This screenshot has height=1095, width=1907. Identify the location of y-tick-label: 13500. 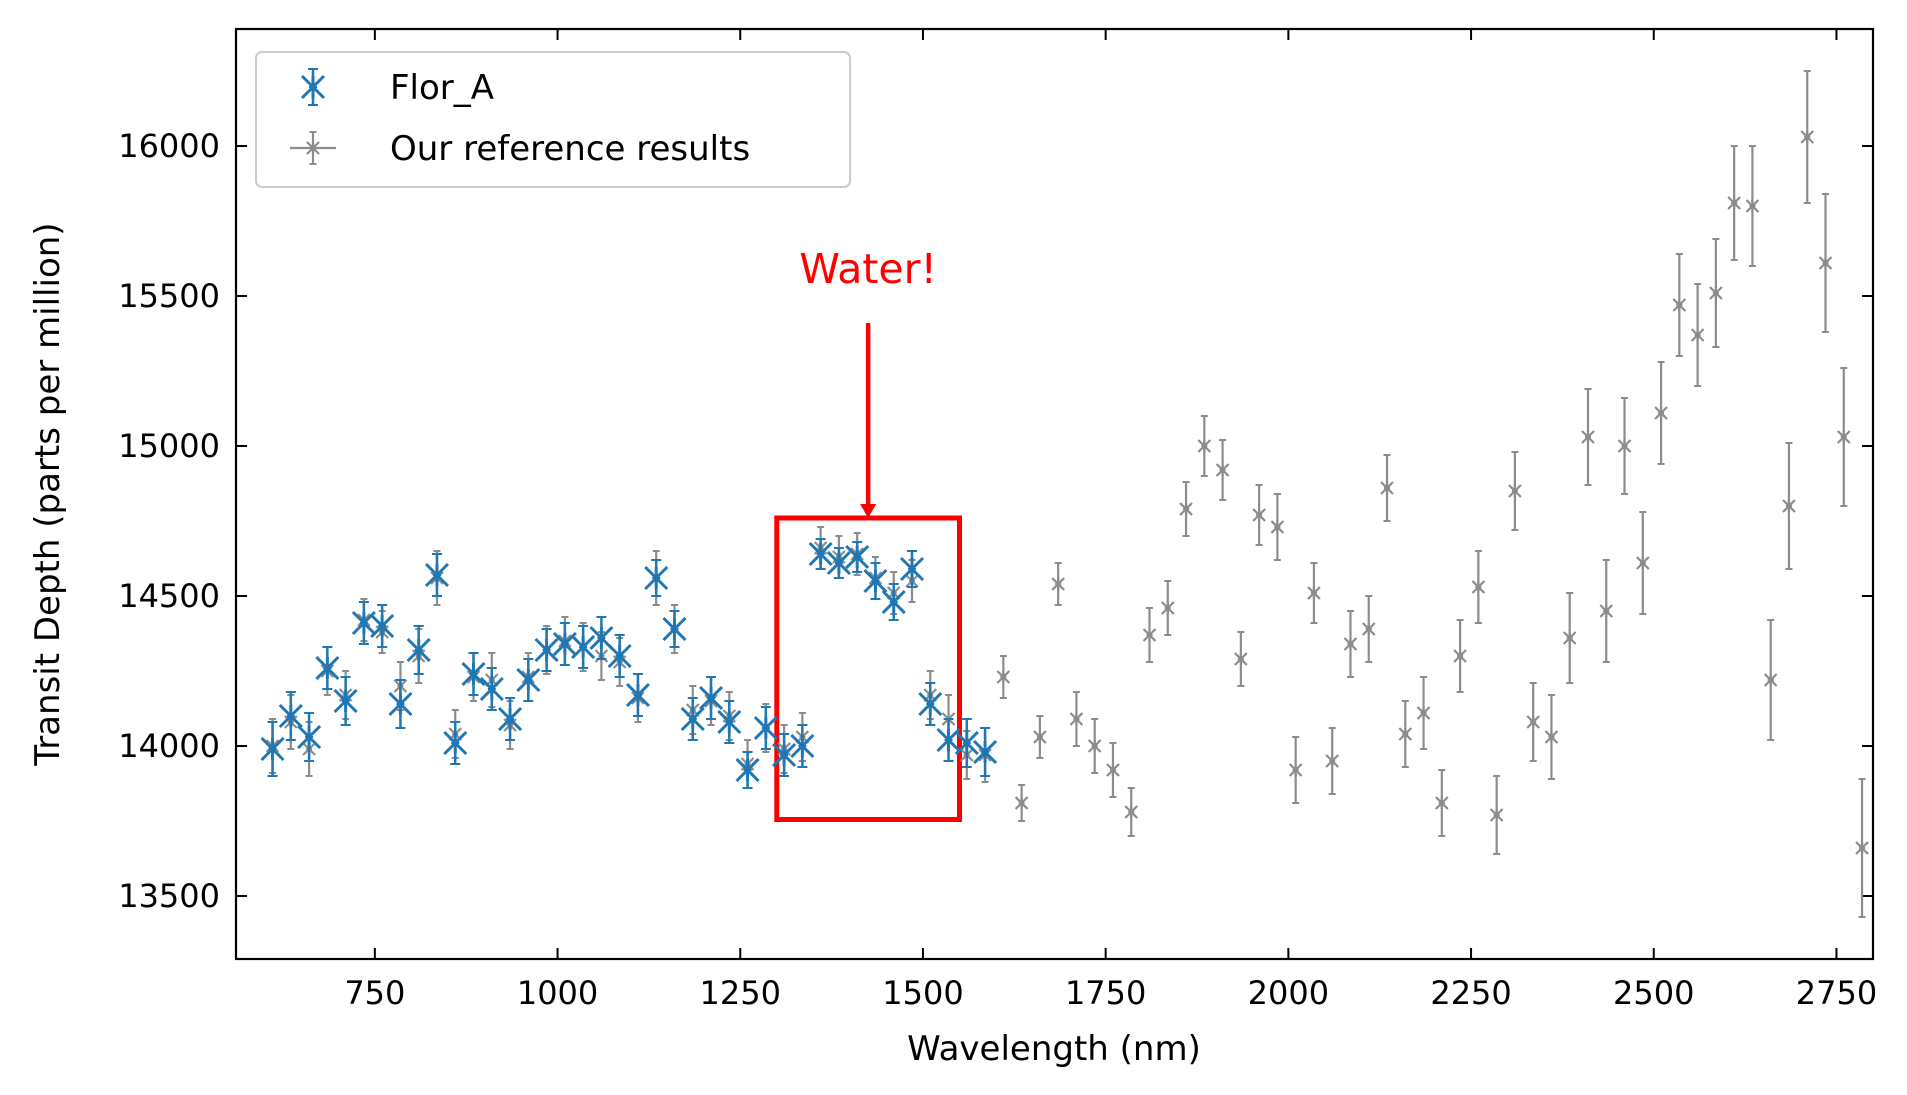
(169, 896).